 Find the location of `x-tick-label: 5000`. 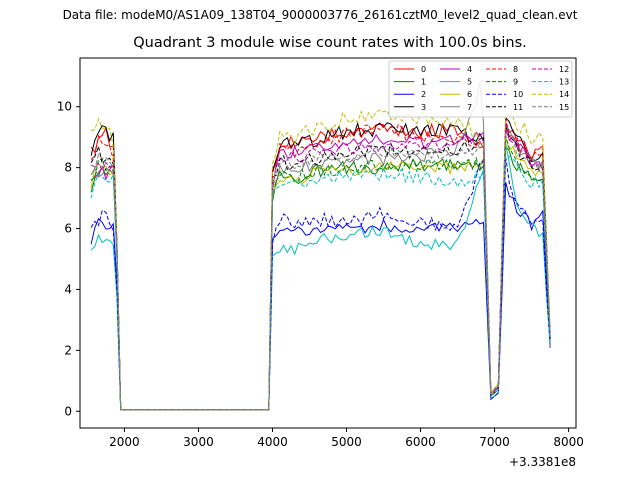

x-tick-label: 5000 is located at coordinates (346, 442).